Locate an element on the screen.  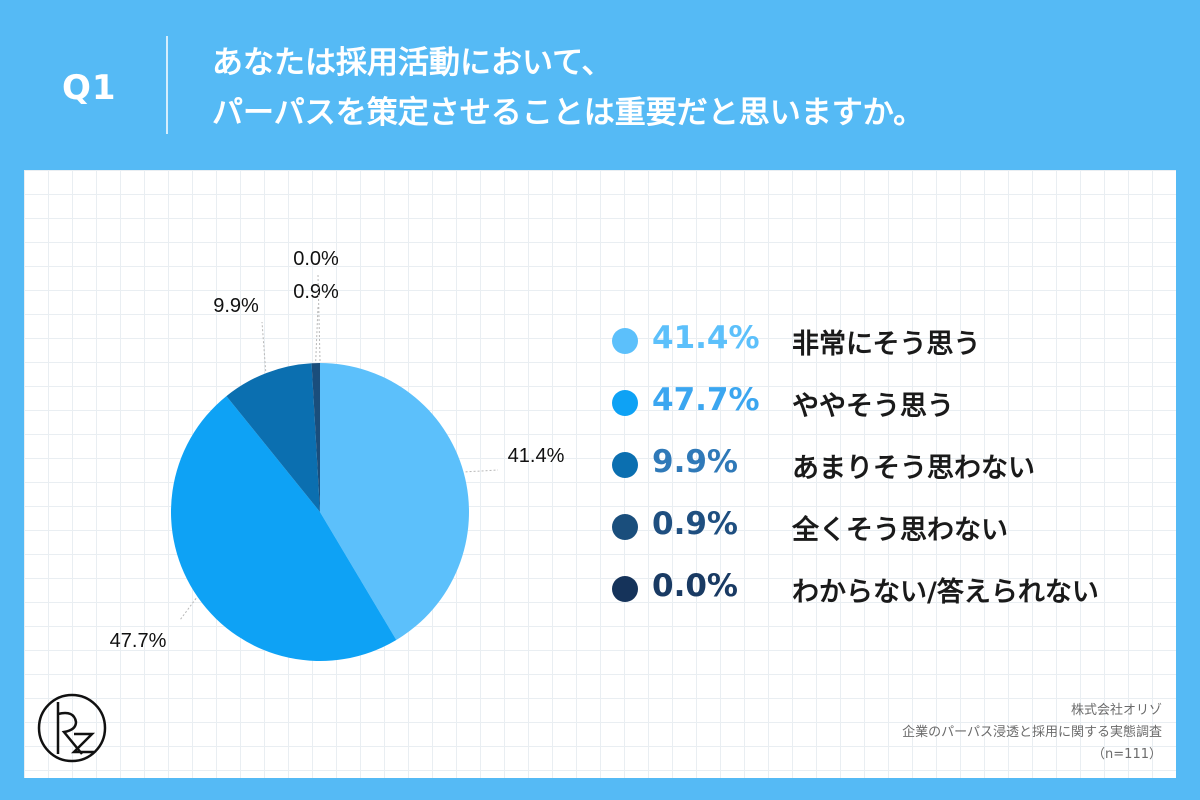
data-label: 41.4% is located at coordinates (536, 456).